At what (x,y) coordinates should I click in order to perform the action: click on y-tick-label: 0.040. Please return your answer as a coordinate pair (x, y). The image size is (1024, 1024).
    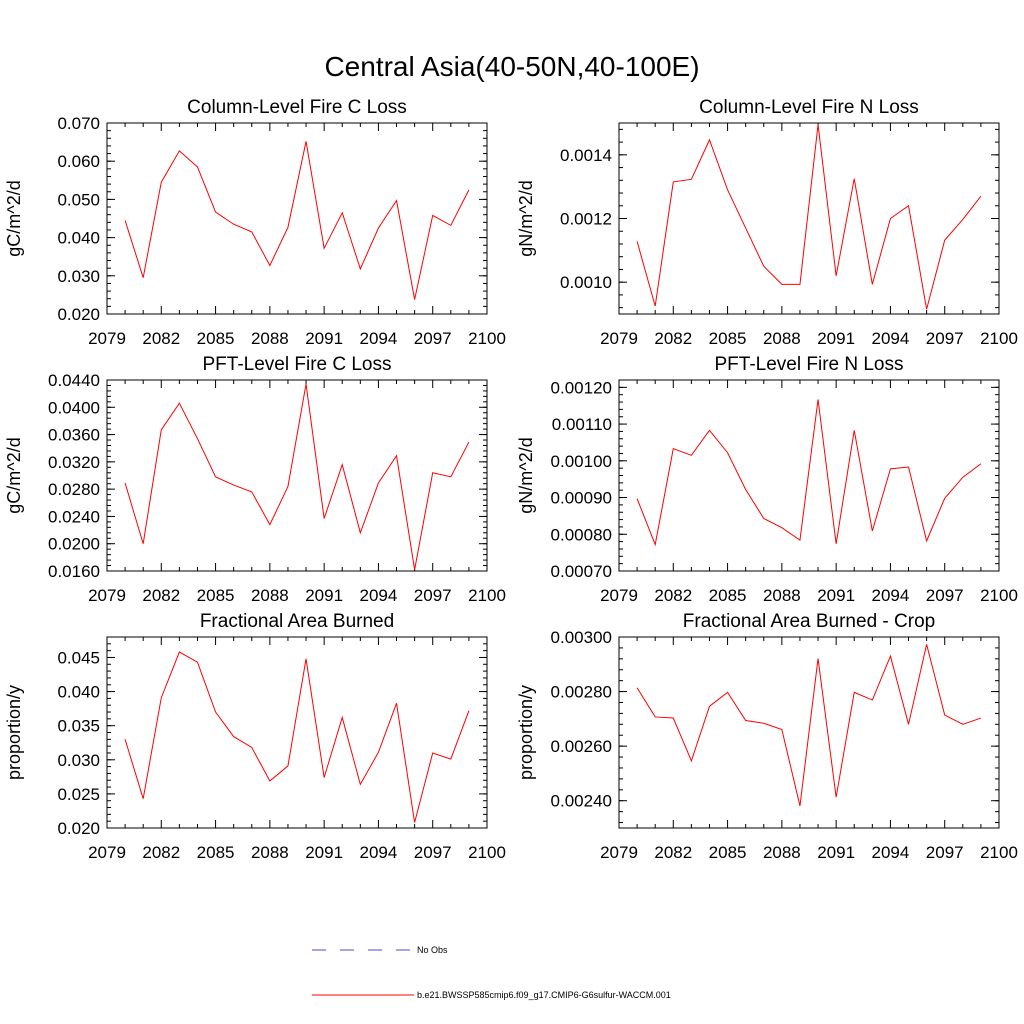
    Looking at the image, I should click on (78, 238).